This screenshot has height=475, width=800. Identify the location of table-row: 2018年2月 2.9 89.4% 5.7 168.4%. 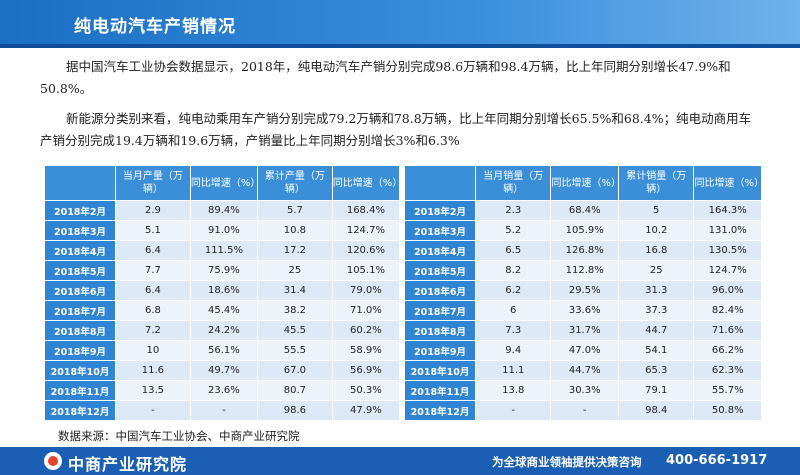
(222, 211).